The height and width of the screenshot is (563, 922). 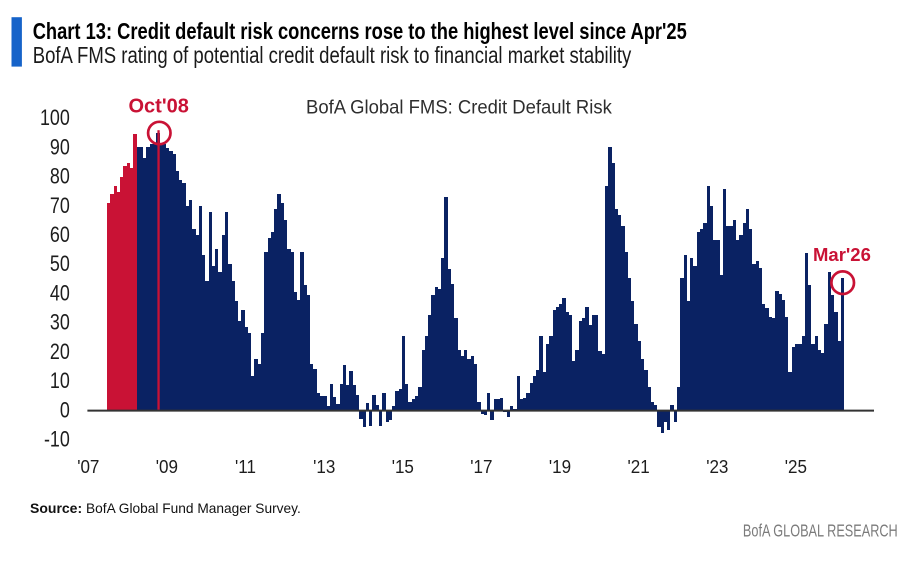 I want to click on svg-text: Oct'08, so click(x=159, y=107).